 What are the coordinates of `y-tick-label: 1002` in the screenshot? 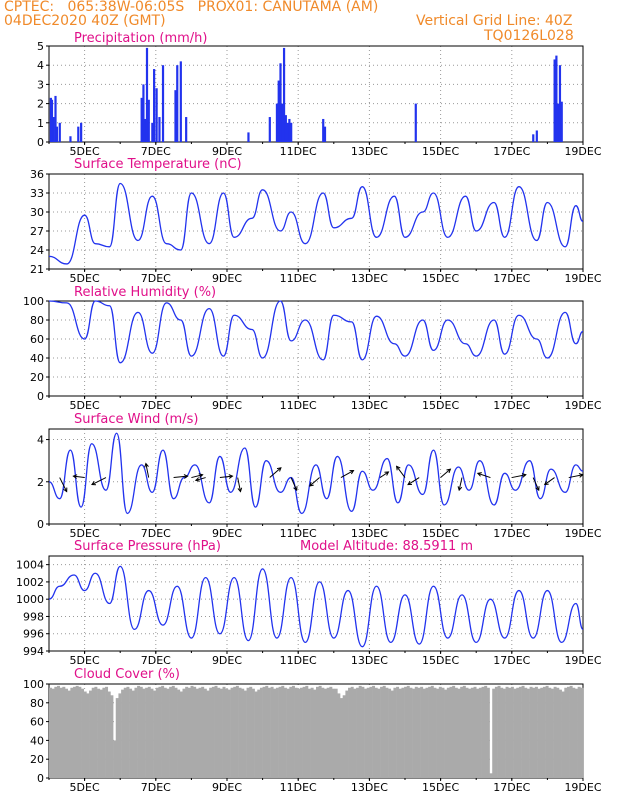 It's located at (30, 582).